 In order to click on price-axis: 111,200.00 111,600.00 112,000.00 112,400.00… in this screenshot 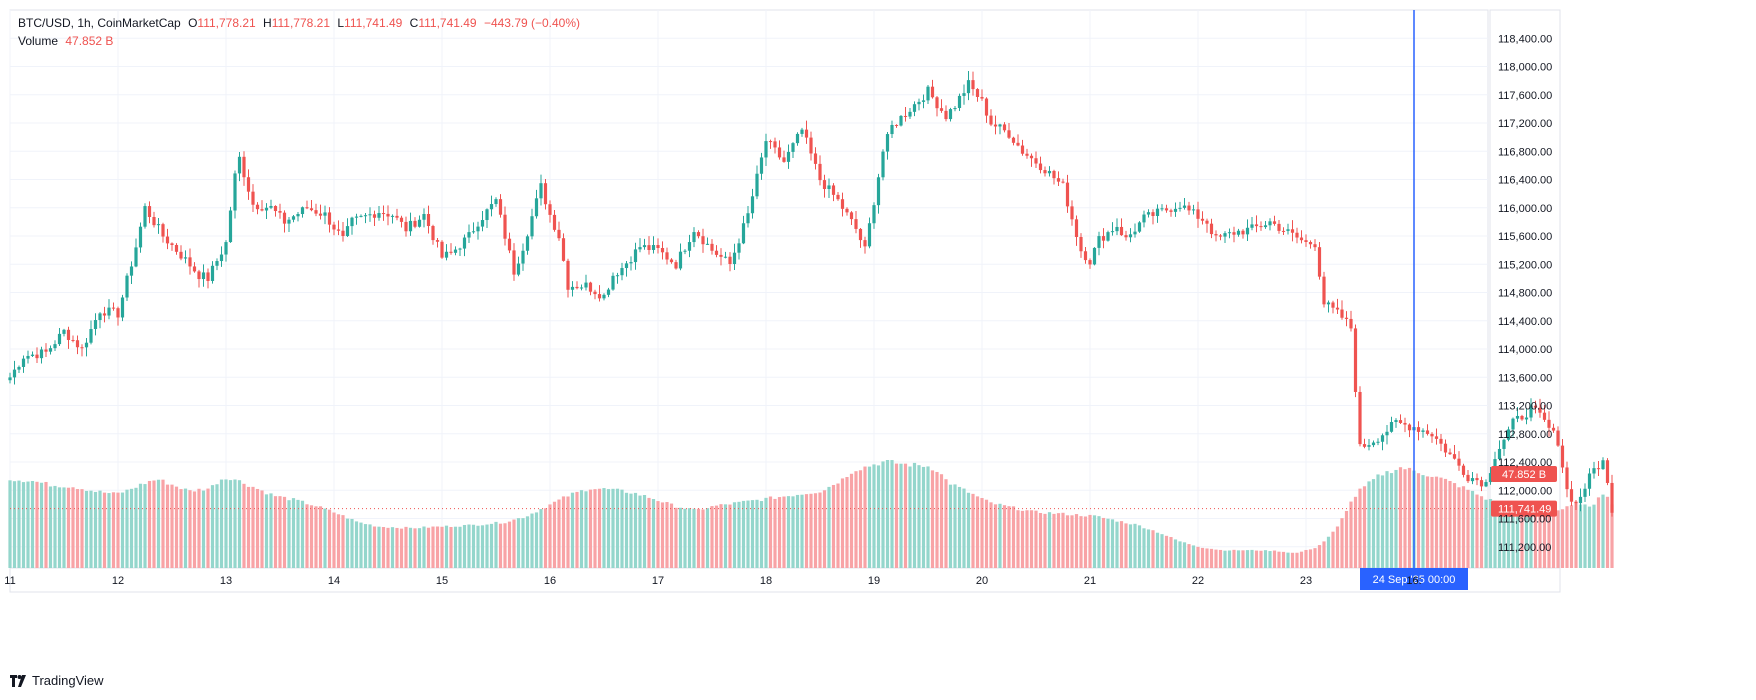, I will do `click(1525, 293)`.